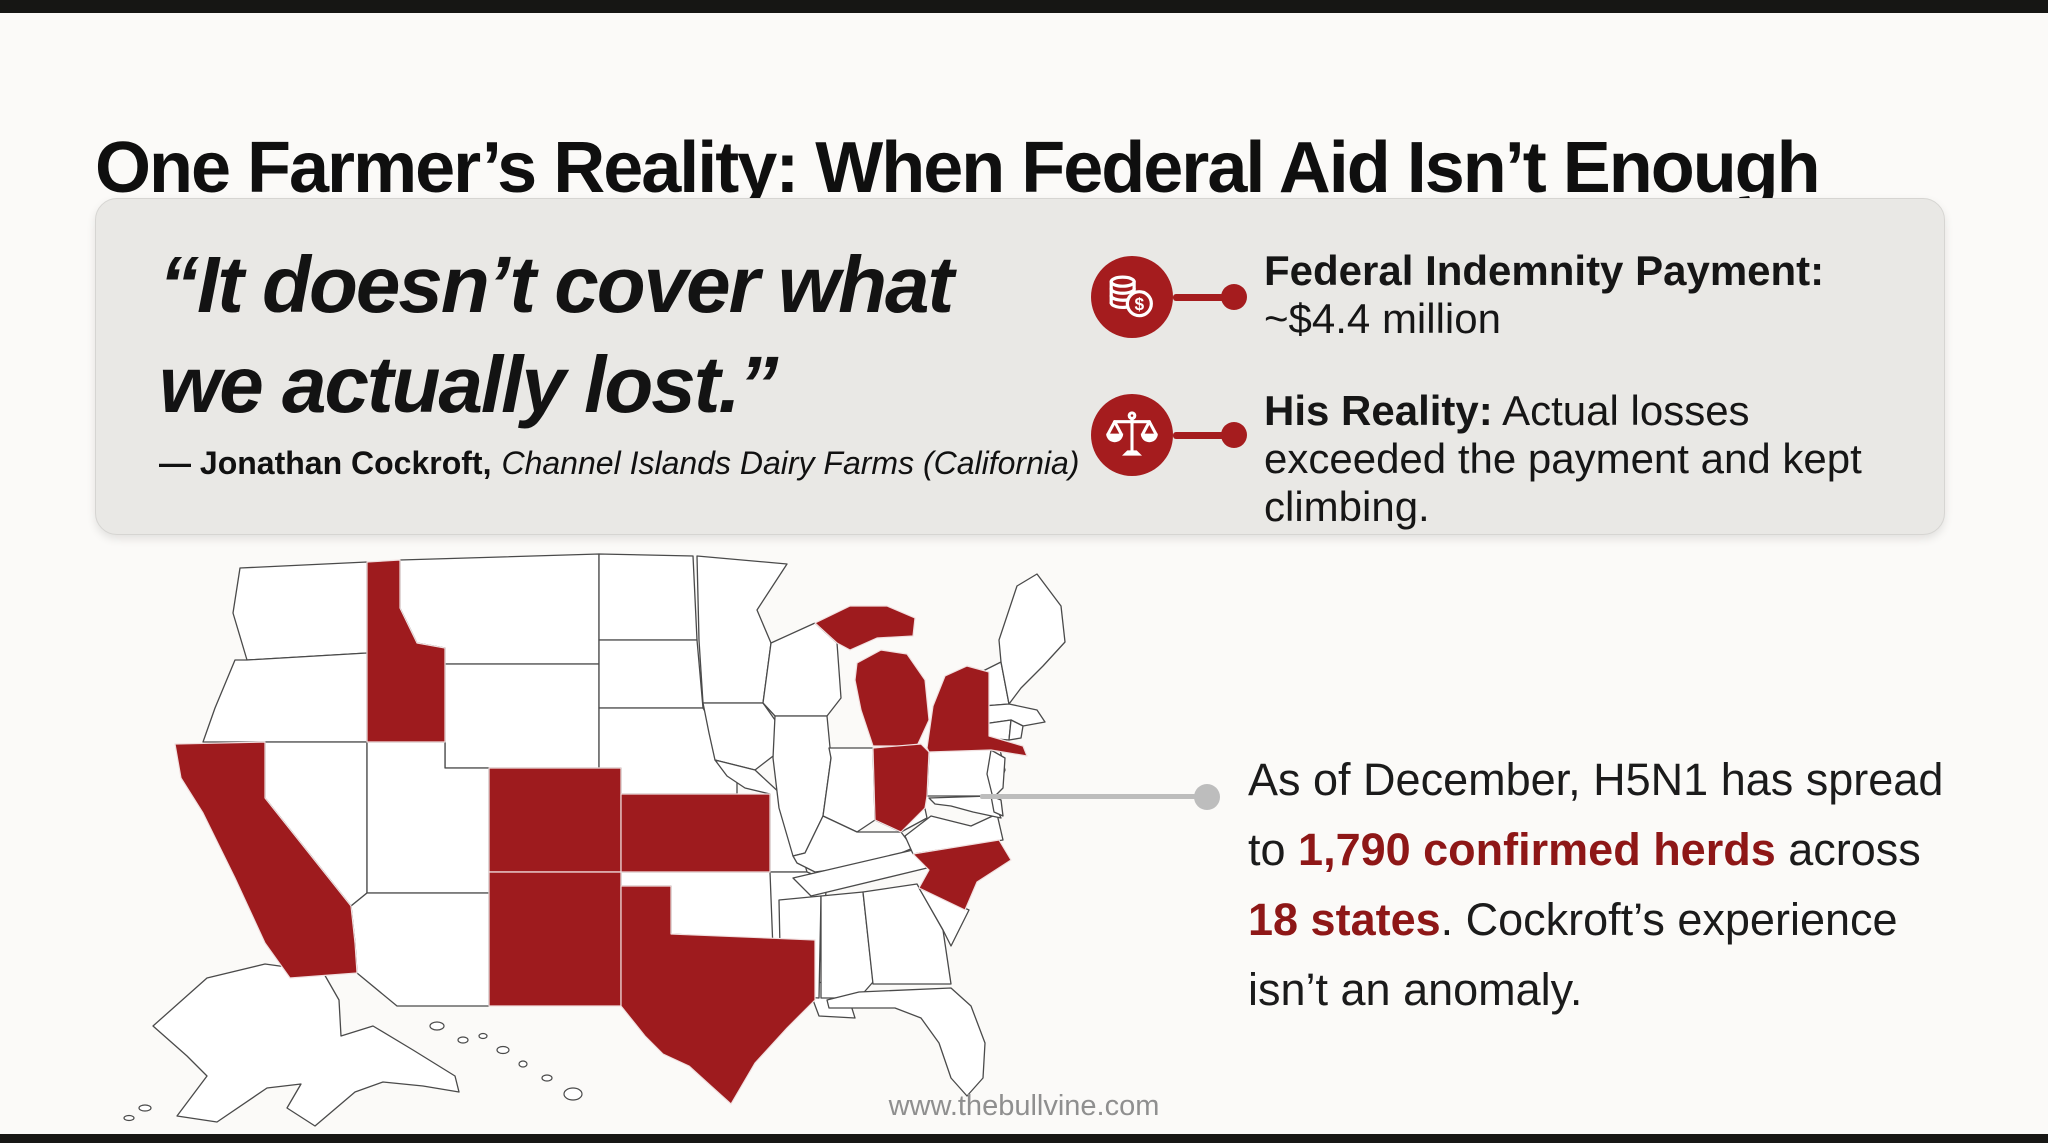  What do you see at coordinates (802, 669) in the screenshot?
I see `state-WI` at bounding box center [802, 669].